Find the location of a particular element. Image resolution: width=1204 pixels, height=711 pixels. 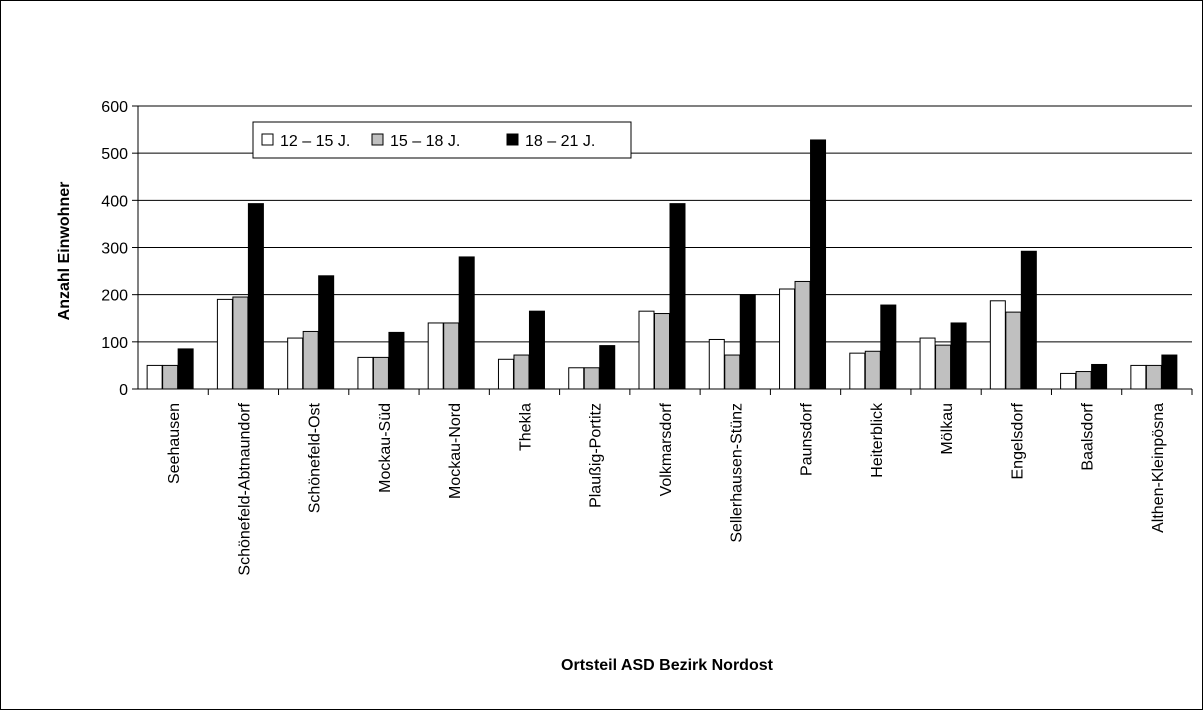

y-tick-label: 100 is located at coordinates (114, 343).